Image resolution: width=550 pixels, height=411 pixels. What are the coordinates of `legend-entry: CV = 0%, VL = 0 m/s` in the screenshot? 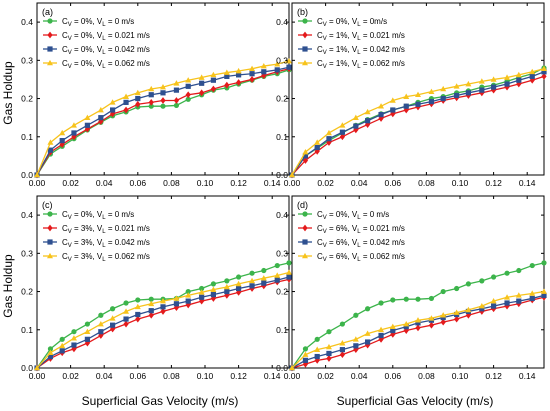 It's located at (98, 22).